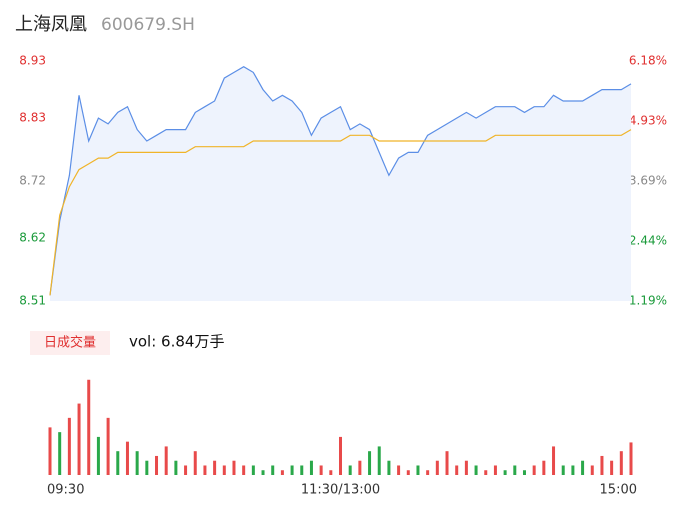  I want to click on y2-tick-label: 3.69%, so click(648, 180).